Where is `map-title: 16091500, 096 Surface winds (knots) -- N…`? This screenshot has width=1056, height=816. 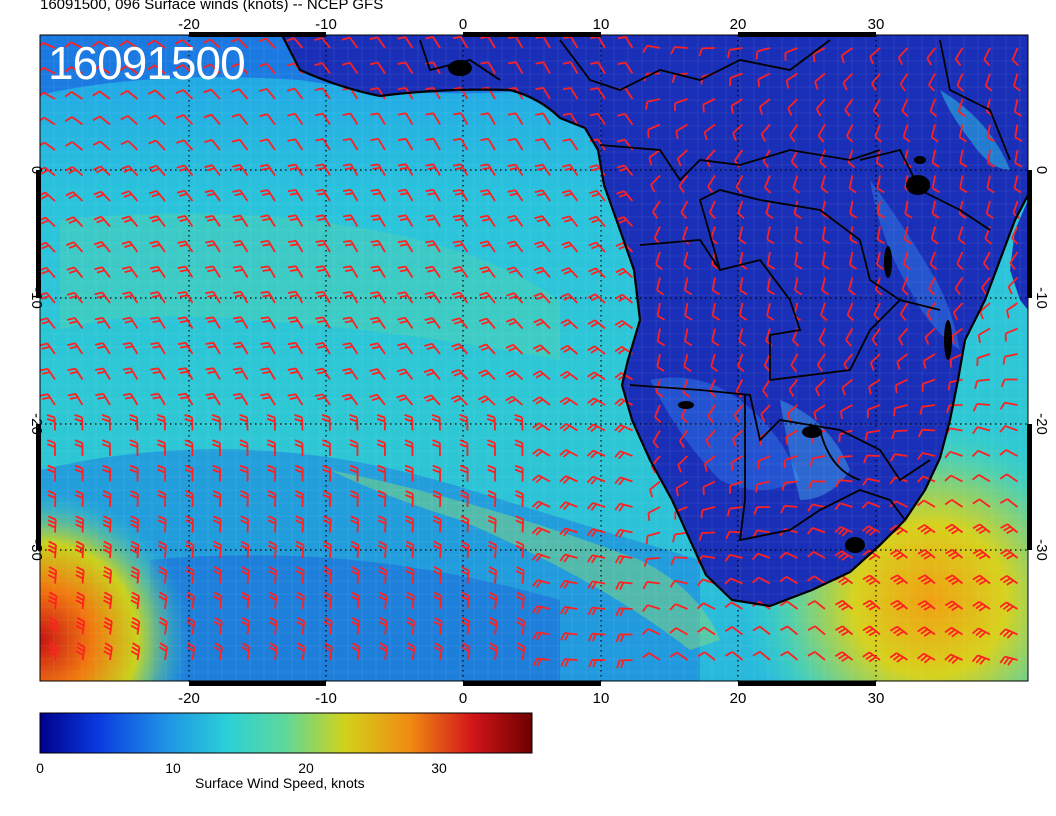
map-title: 16091500, 096 Surface winds (knots) -- N… is located at coordinates (212, 6).